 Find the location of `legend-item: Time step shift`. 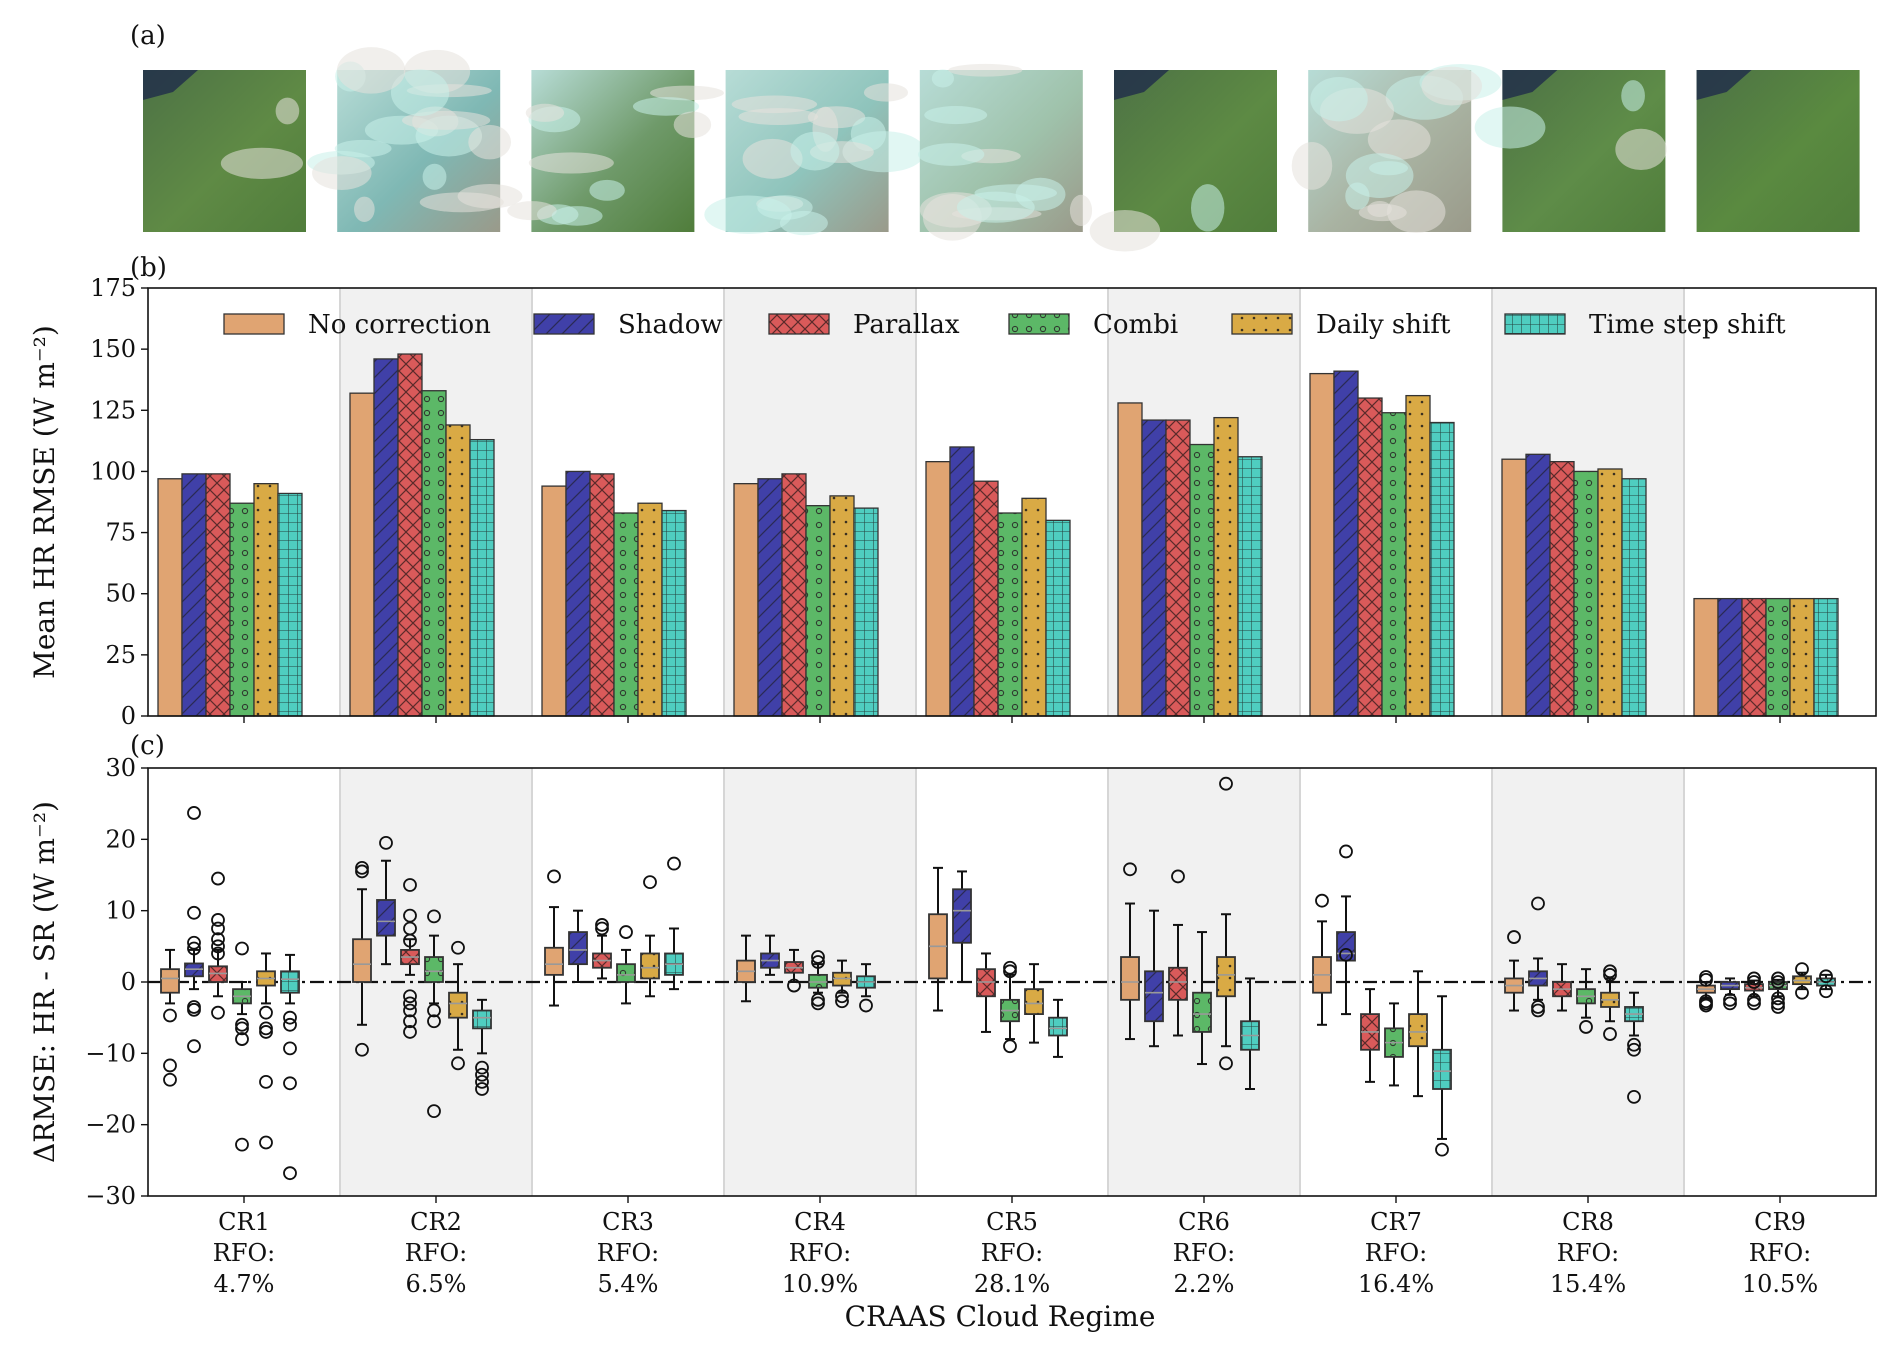

legend-item: Time step shift is located at coordinates (1645, 325).